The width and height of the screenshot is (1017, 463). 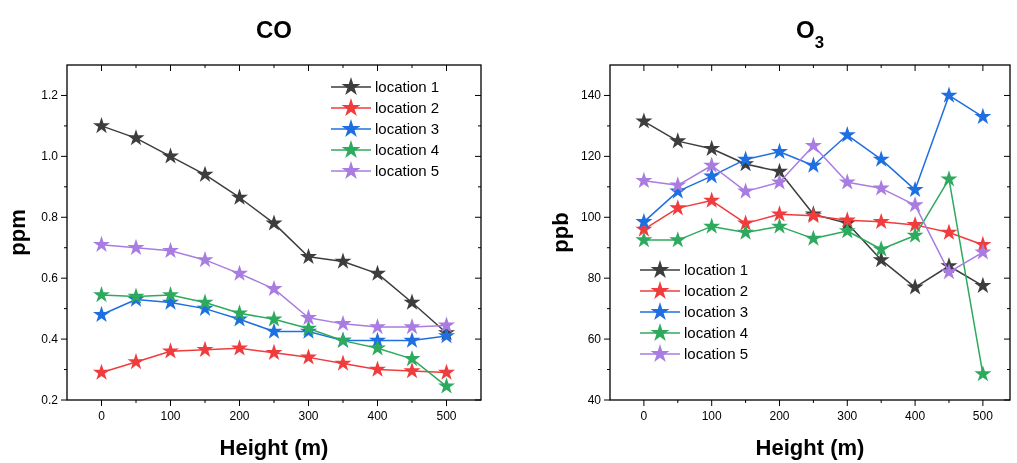 I want to click on chart-title: CO, so click(x=274, y=29).